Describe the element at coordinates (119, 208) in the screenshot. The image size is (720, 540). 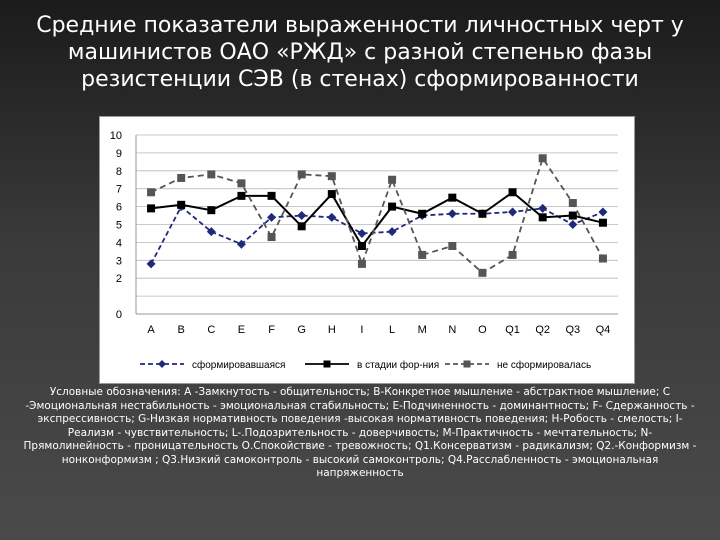
I see `y-tick-label: 6` at that location.